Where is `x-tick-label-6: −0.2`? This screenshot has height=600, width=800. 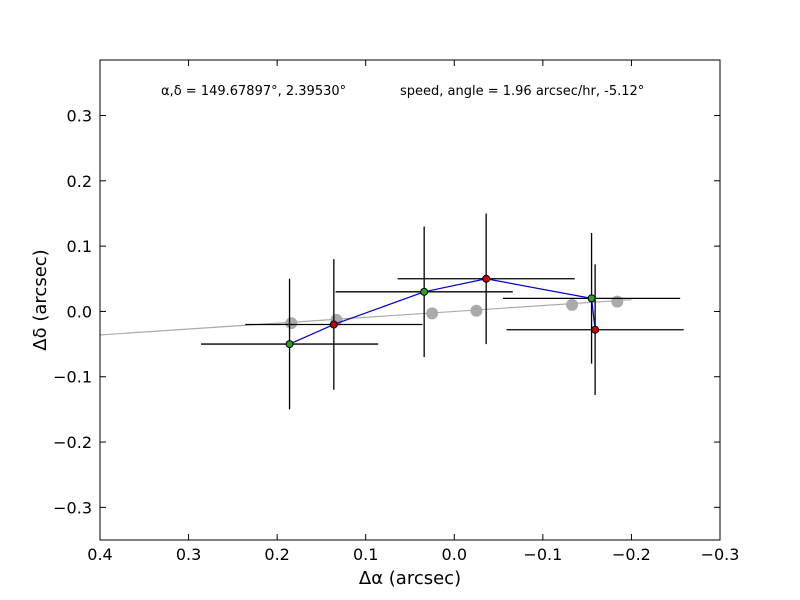
x-tick-label-6: −0.2 is located at coordinates (631, 554).